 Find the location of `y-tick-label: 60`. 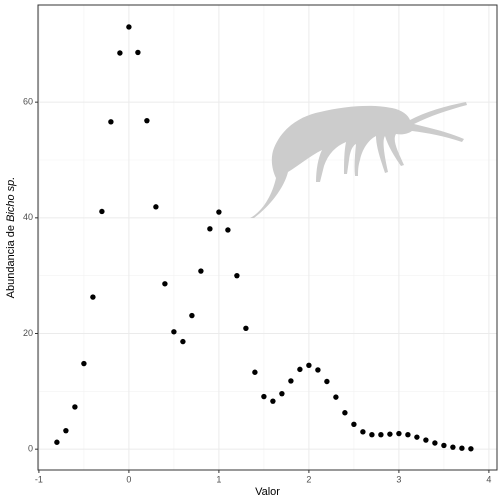

y-tick-label: 60 is located at coordinates (28, 102).